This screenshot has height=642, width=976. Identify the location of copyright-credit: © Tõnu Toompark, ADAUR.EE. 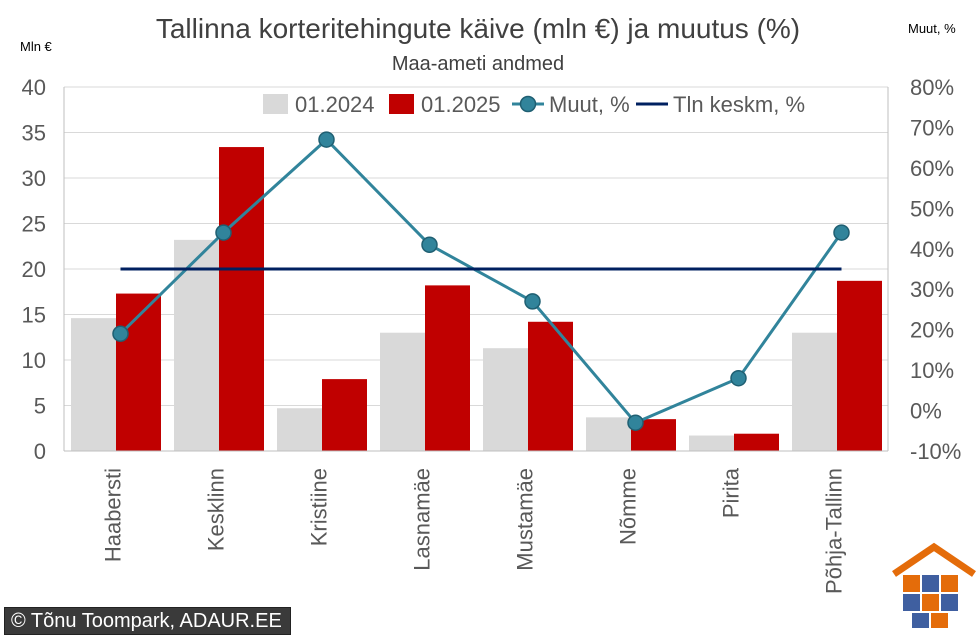
(147, 621).